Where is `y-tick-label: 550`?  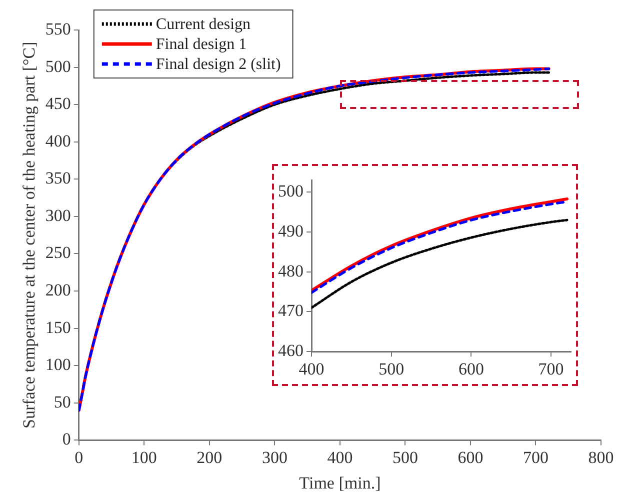 y-tick-label: 550 is located at coordinates (58, 28).